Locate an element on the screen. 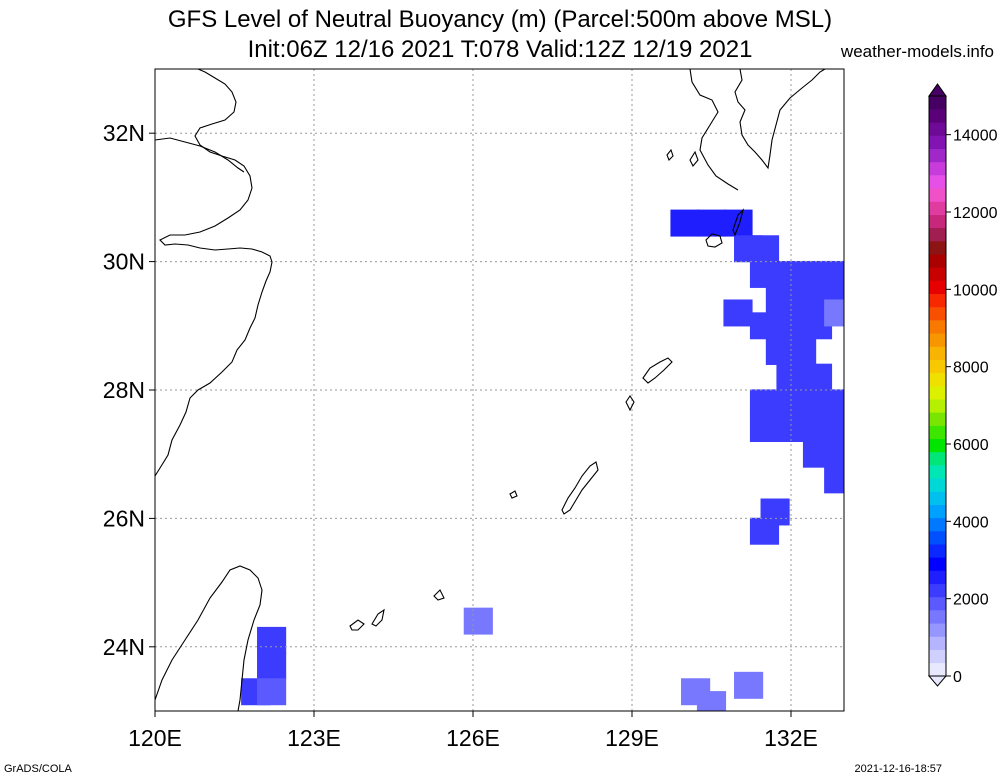 Image resolution: width=1000 pixels, height=779 pixels. island-iriomote is located at coordinates (357, 625).